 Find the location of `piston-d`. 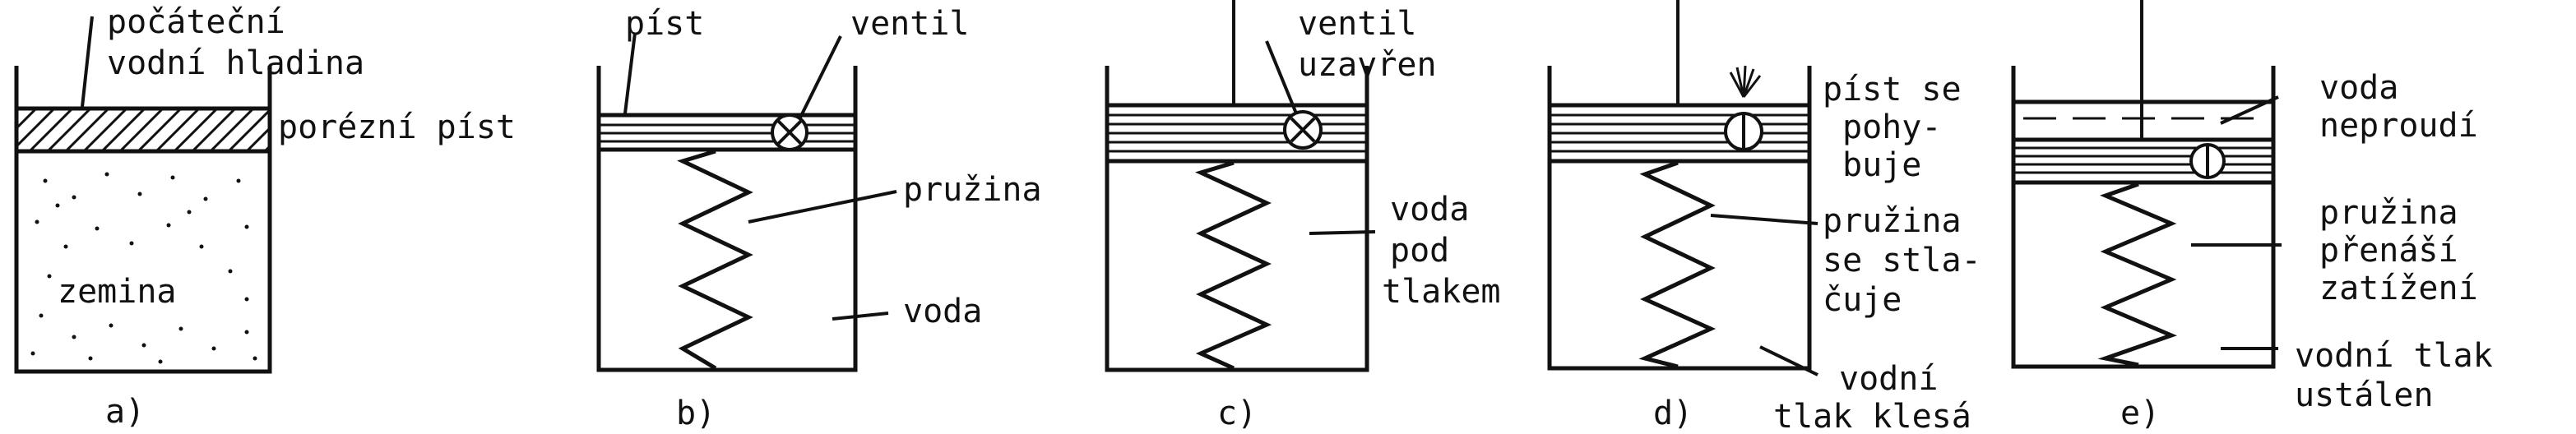

piston-d is located at coordinates (1680, 134).